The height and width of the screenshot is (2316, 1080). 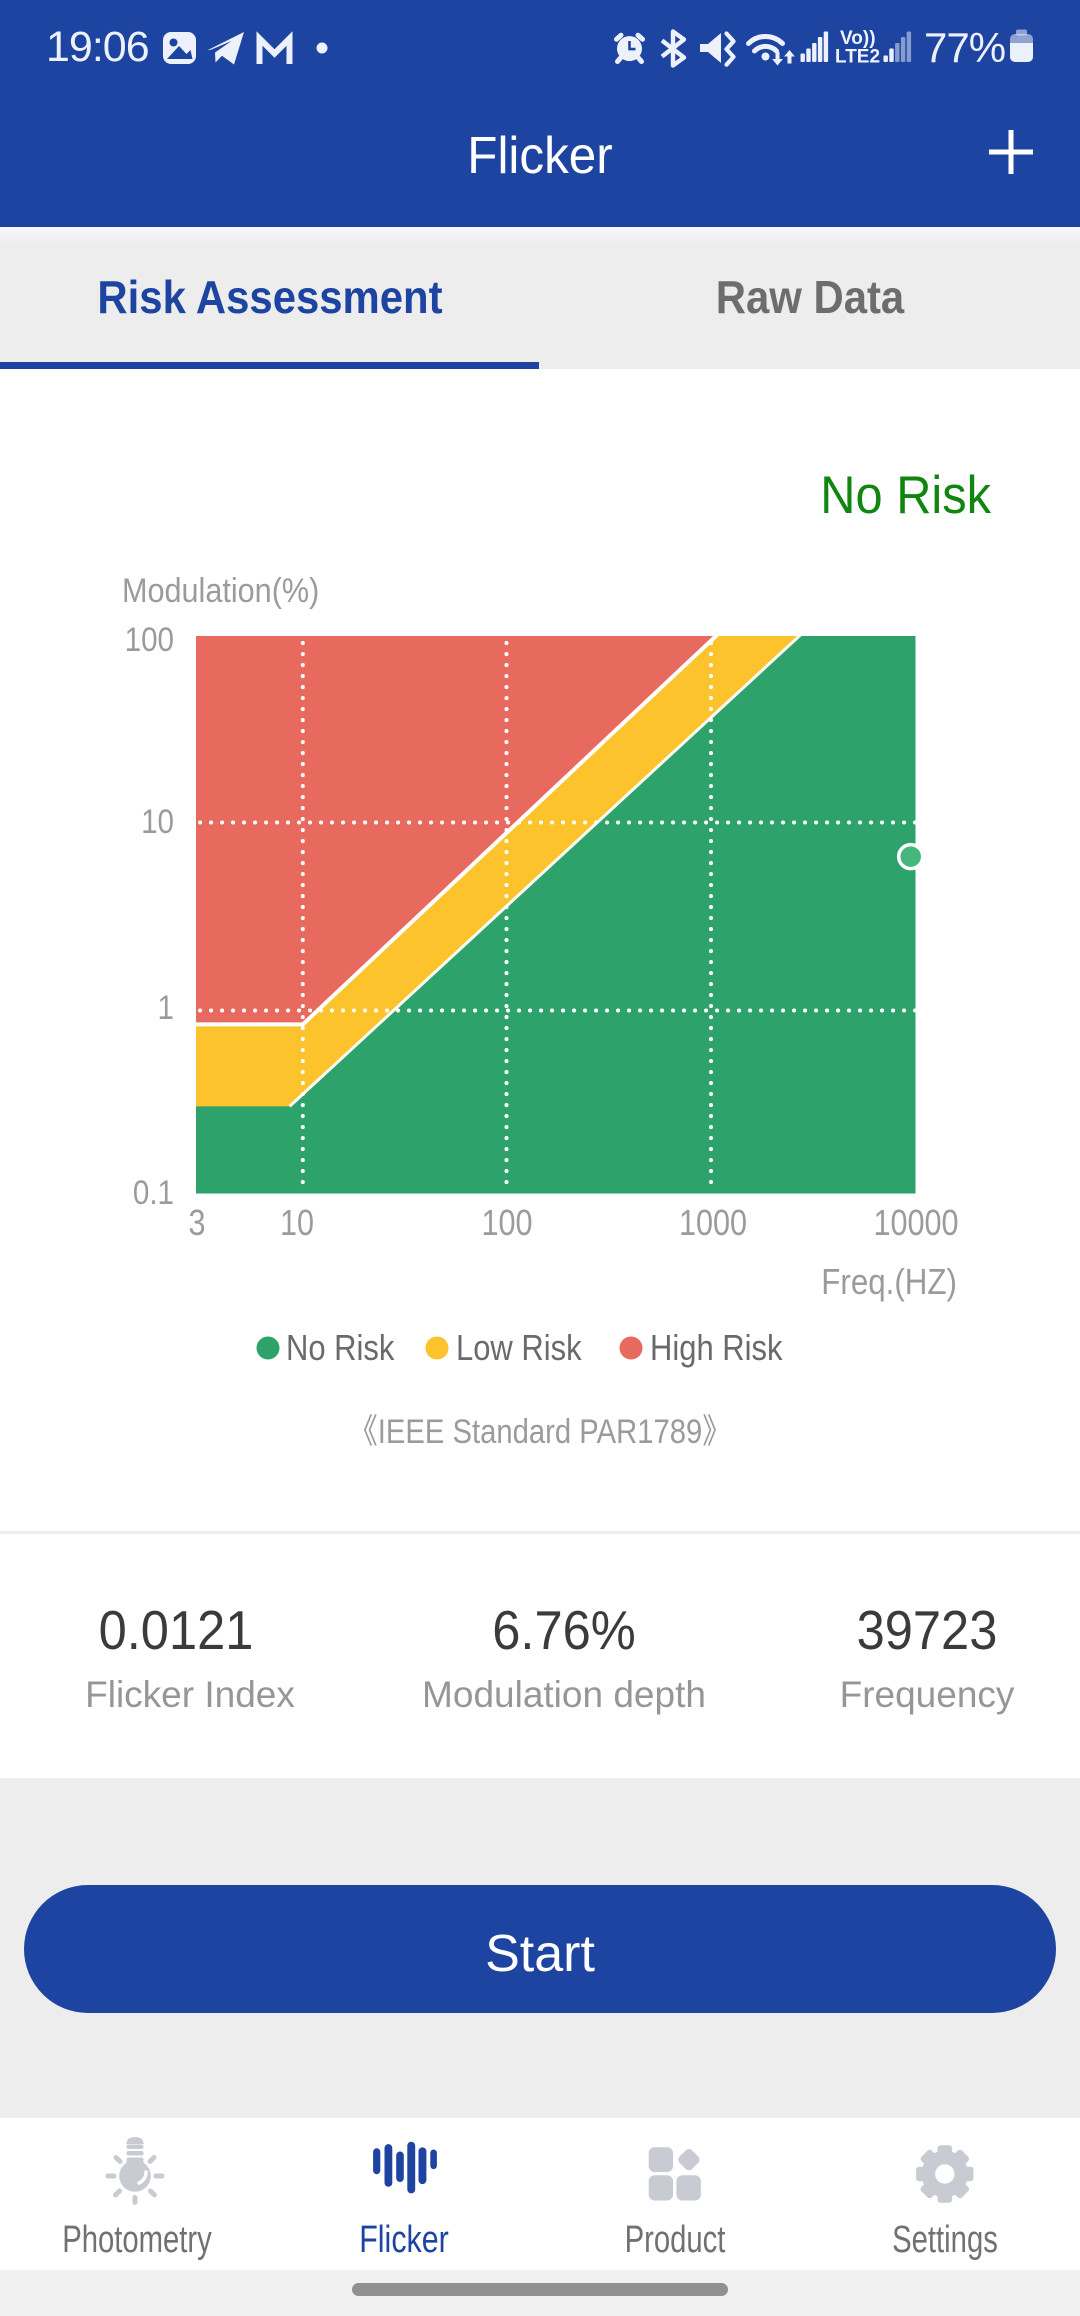 I want to click on svg-text: LTE2, so click(x=857, y=57).